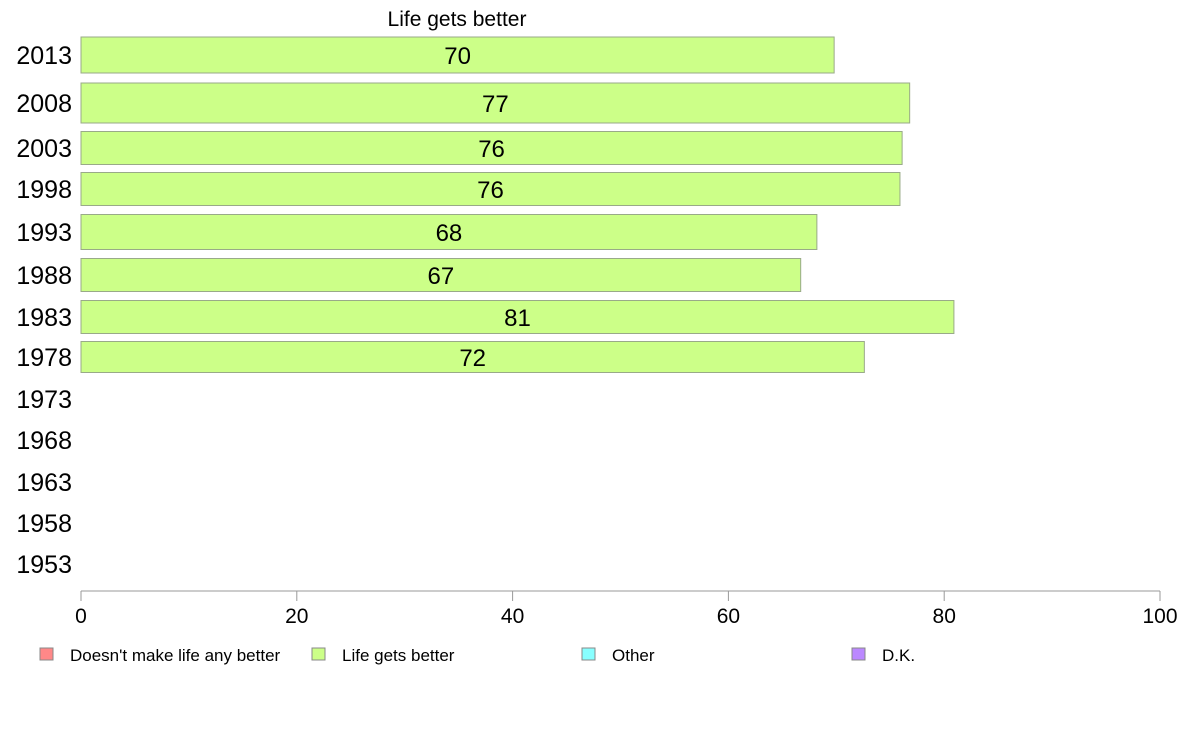 The image size is (1188, 741). What do you see at coordinates (44, 483) in the screenshot?
I see `category-label: 1963` at bounding box center [44, 483].